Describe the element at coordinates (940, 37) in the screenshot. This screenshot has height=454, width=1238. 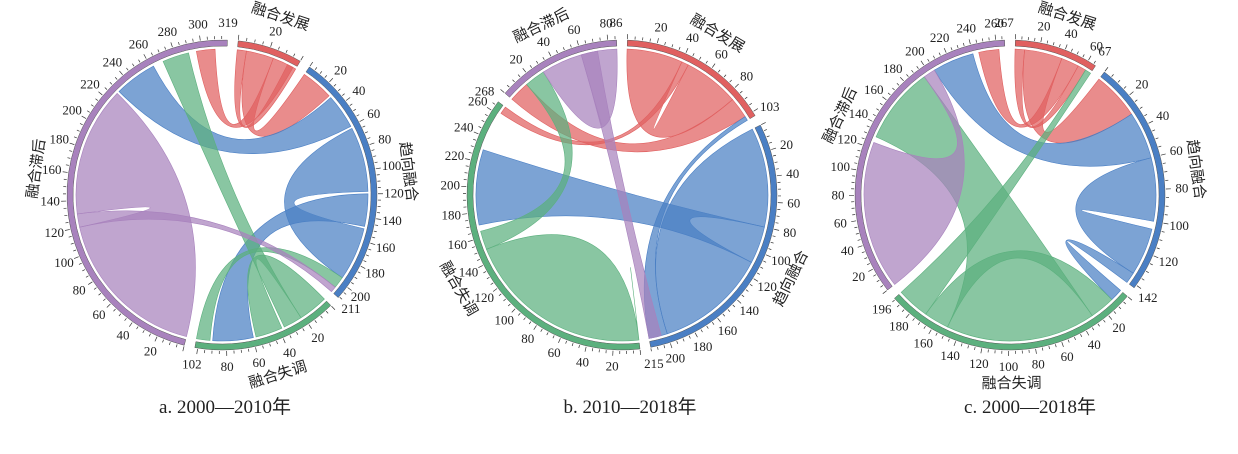
I see `tick-label: 220` at that location.